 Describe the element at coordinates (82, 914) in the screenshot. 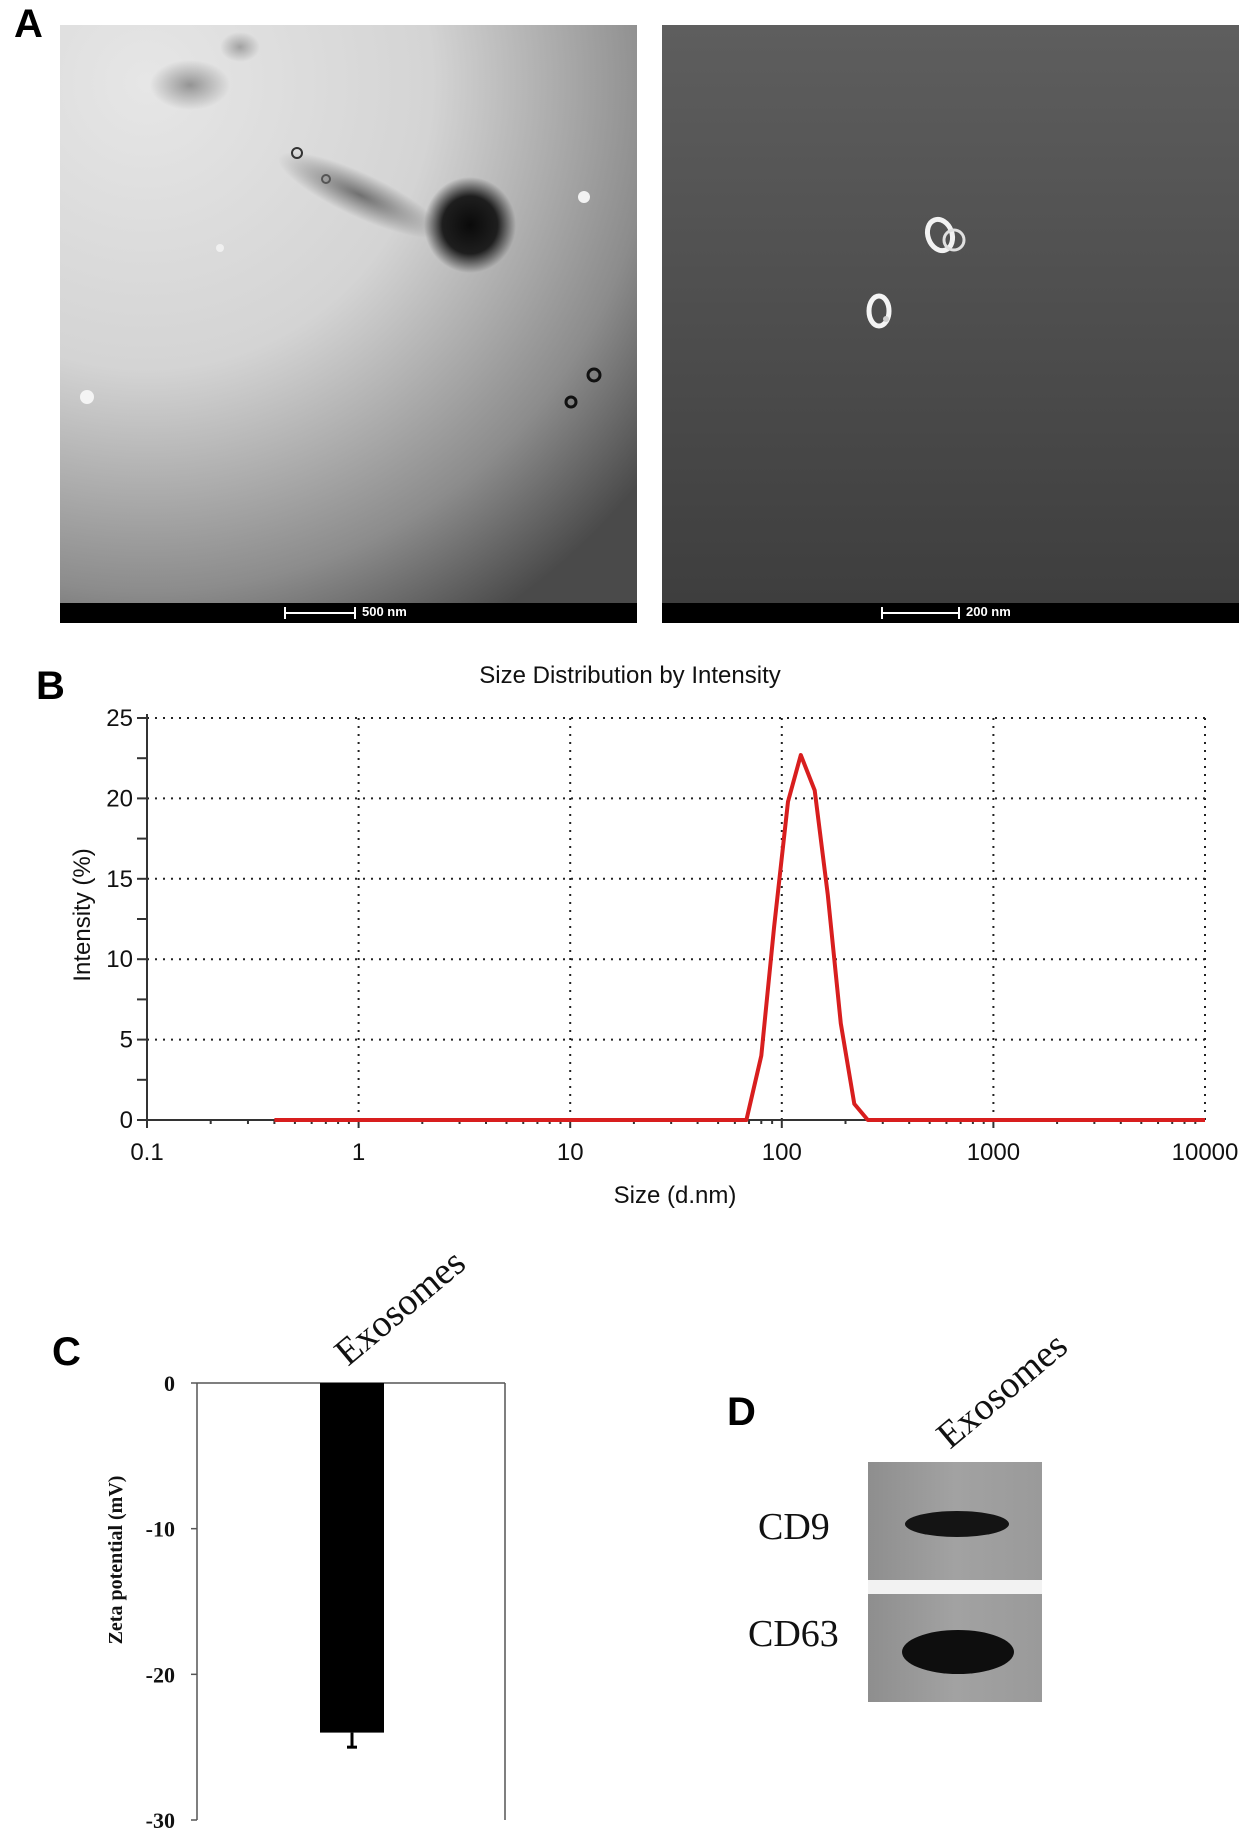

I see `chart-b-ylabel: Intensity (%)` at that location.